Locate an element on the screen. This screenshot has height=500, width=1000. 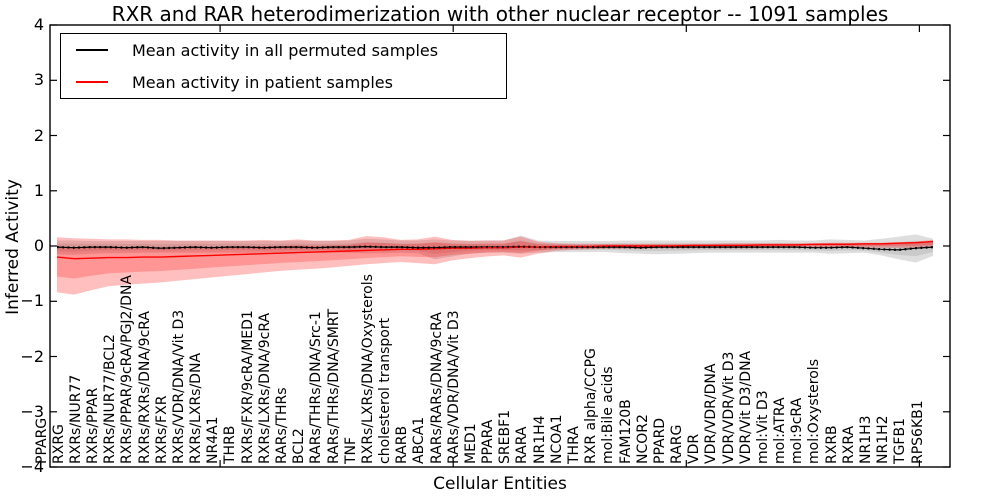
x-tick-label: PPARD is located at coordinates (659, 440).